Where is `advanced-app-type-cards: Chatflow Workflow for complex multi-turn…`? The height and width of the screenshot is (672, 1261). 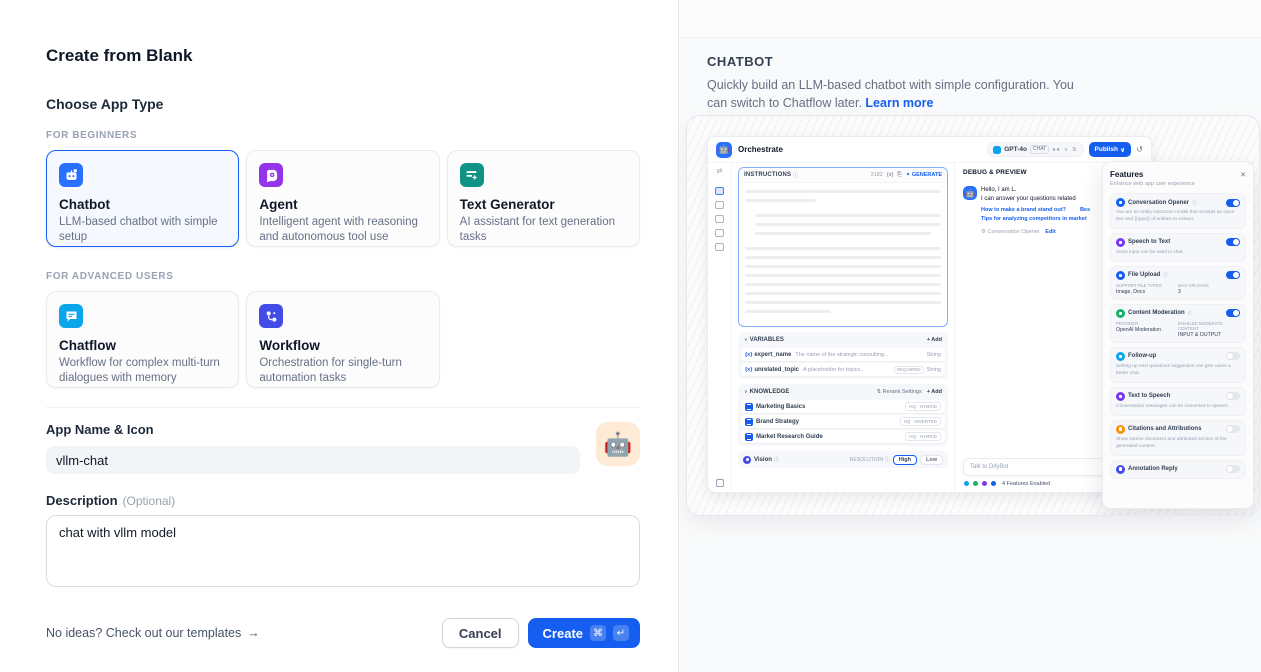
advanced-app-type-cards: Chatflow Workflow for complex multi-turn… is located at coordinates (343, 339).